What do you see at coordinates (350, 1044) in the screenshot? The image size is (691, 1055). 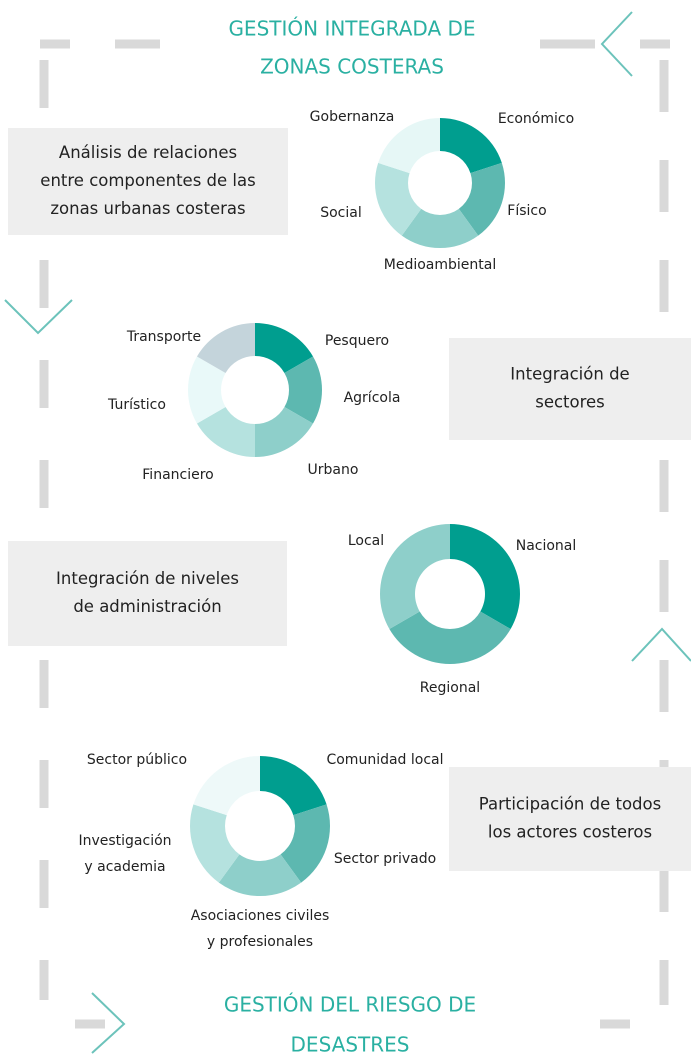 I see `footer-title: DESASTRES` at bounding box center [350, 1044].